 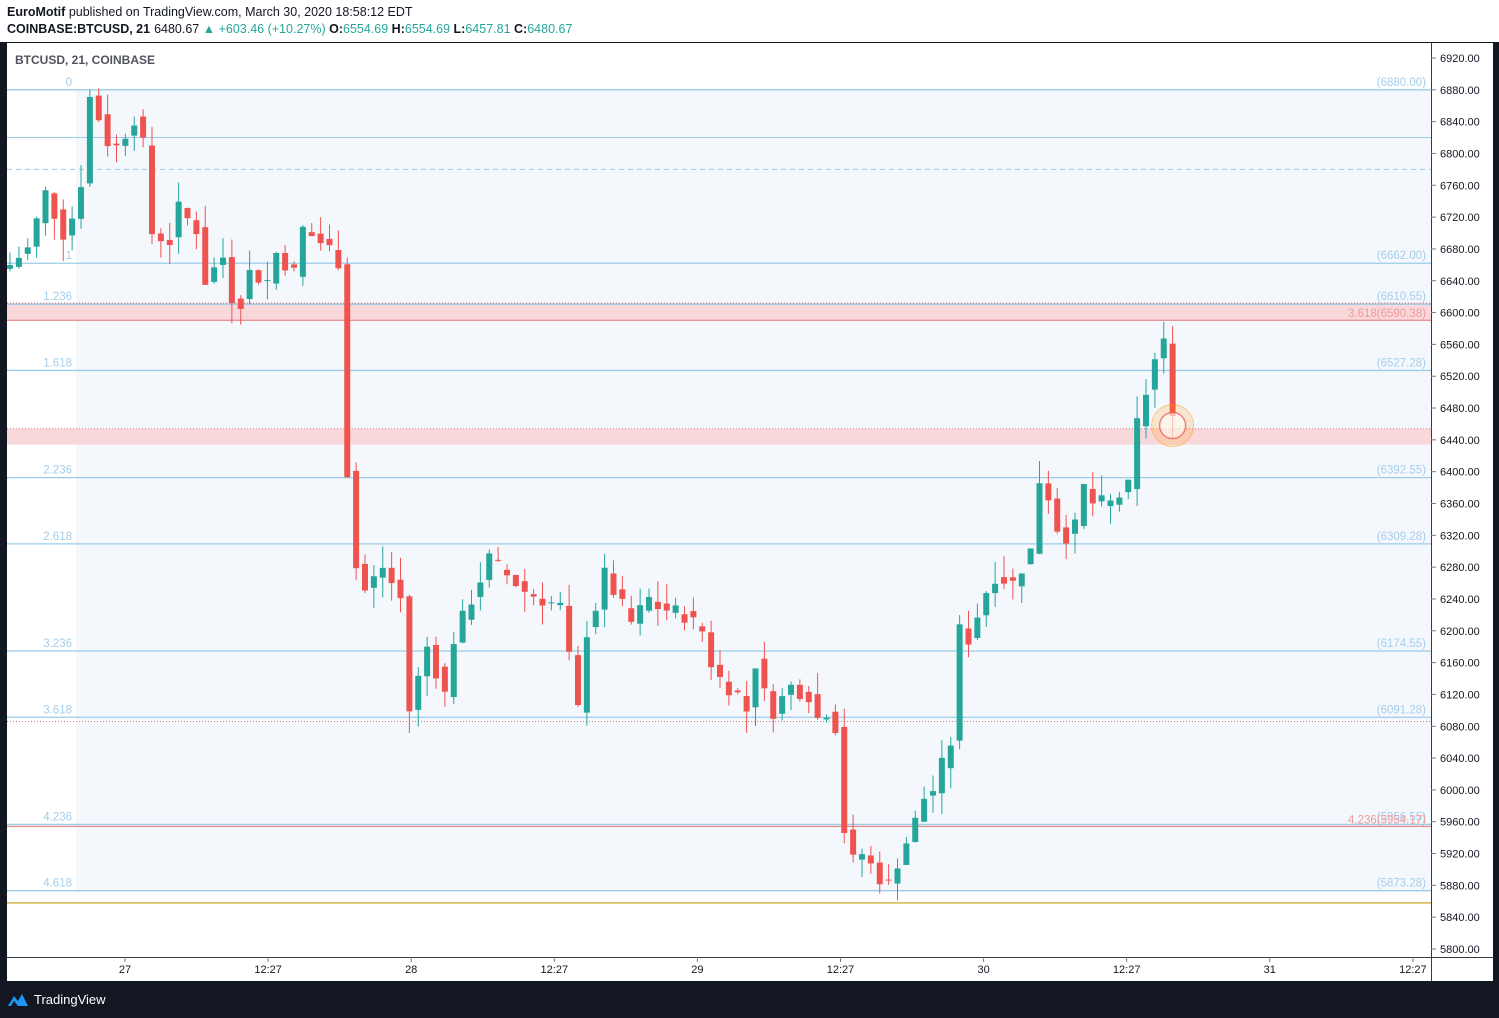 What do you see at coordinates (36, 12) in the screenshot?
I see `author-link: EuroMotif` at bounding box center [36, 12].